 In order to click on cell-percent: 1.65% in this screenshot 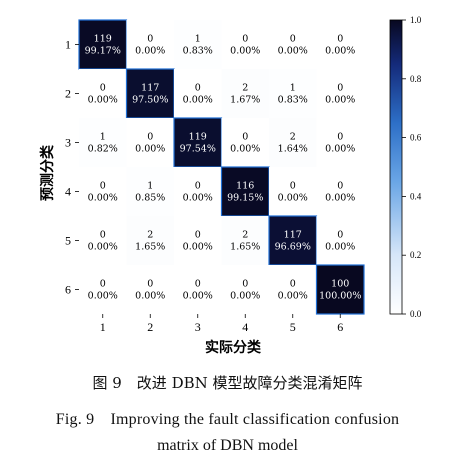, I will do `click(245, 247)`.